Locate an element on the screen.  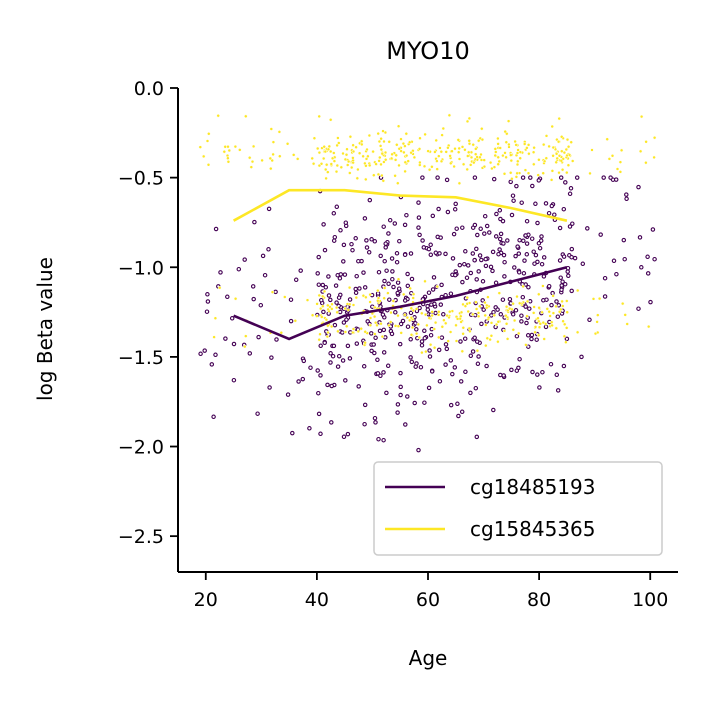
x-tick-label: 60 is located at coordinates (428, 600).